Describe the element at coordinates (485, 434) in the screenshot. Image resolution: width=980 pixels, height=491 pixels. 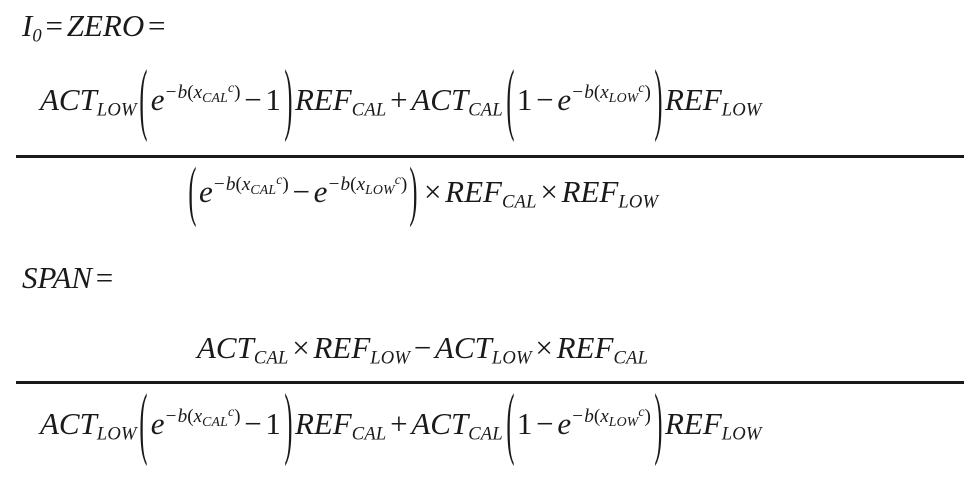
I see `span-den-act-cal-subscript: CAL` at that location.